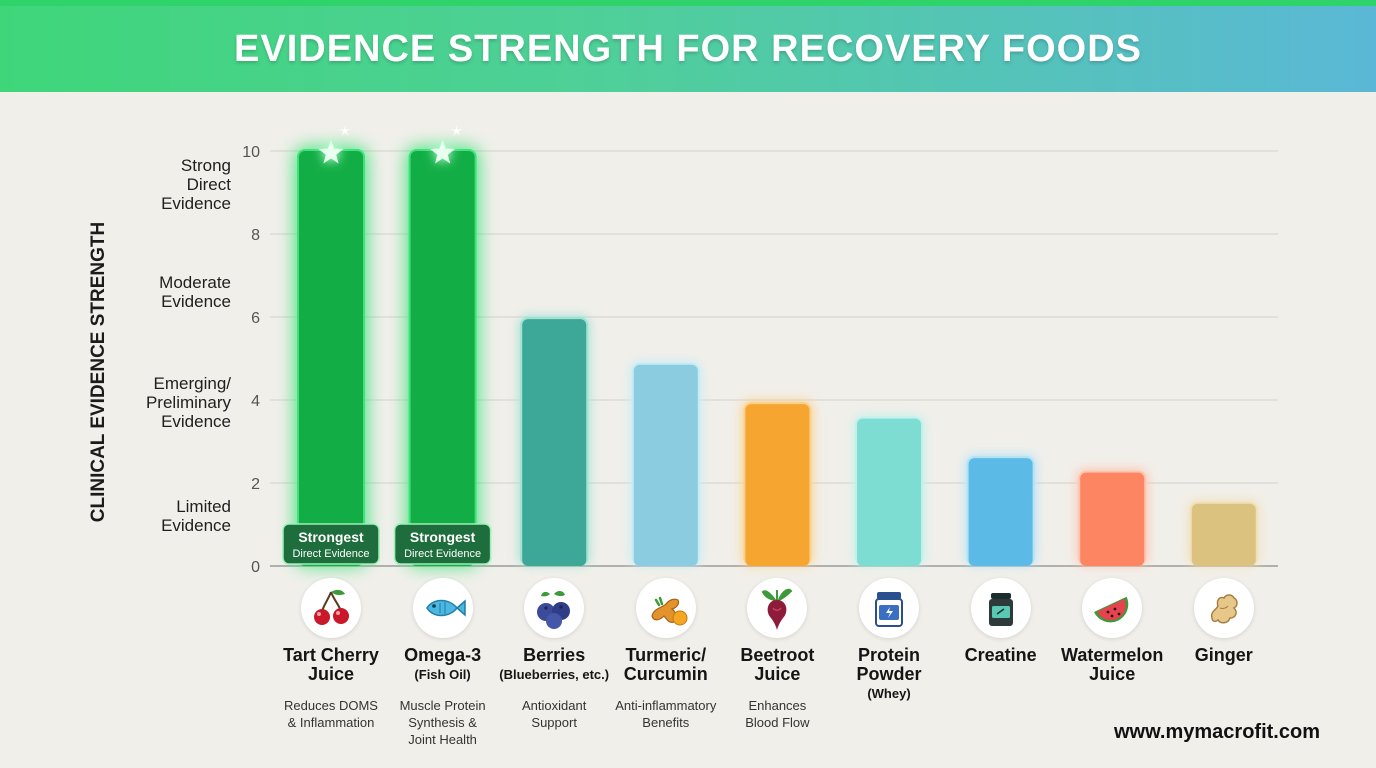  I want to click on bar-watermelon, so click(1112, 517).